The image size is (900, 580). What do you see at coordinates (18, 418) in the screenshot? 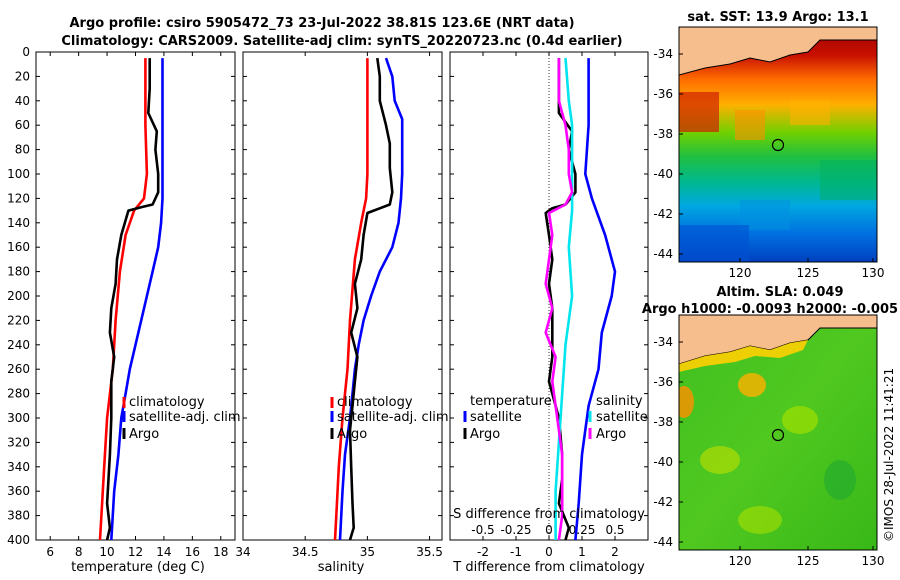
I see `y-tick-label: 300` at bounding box center [18, 418].